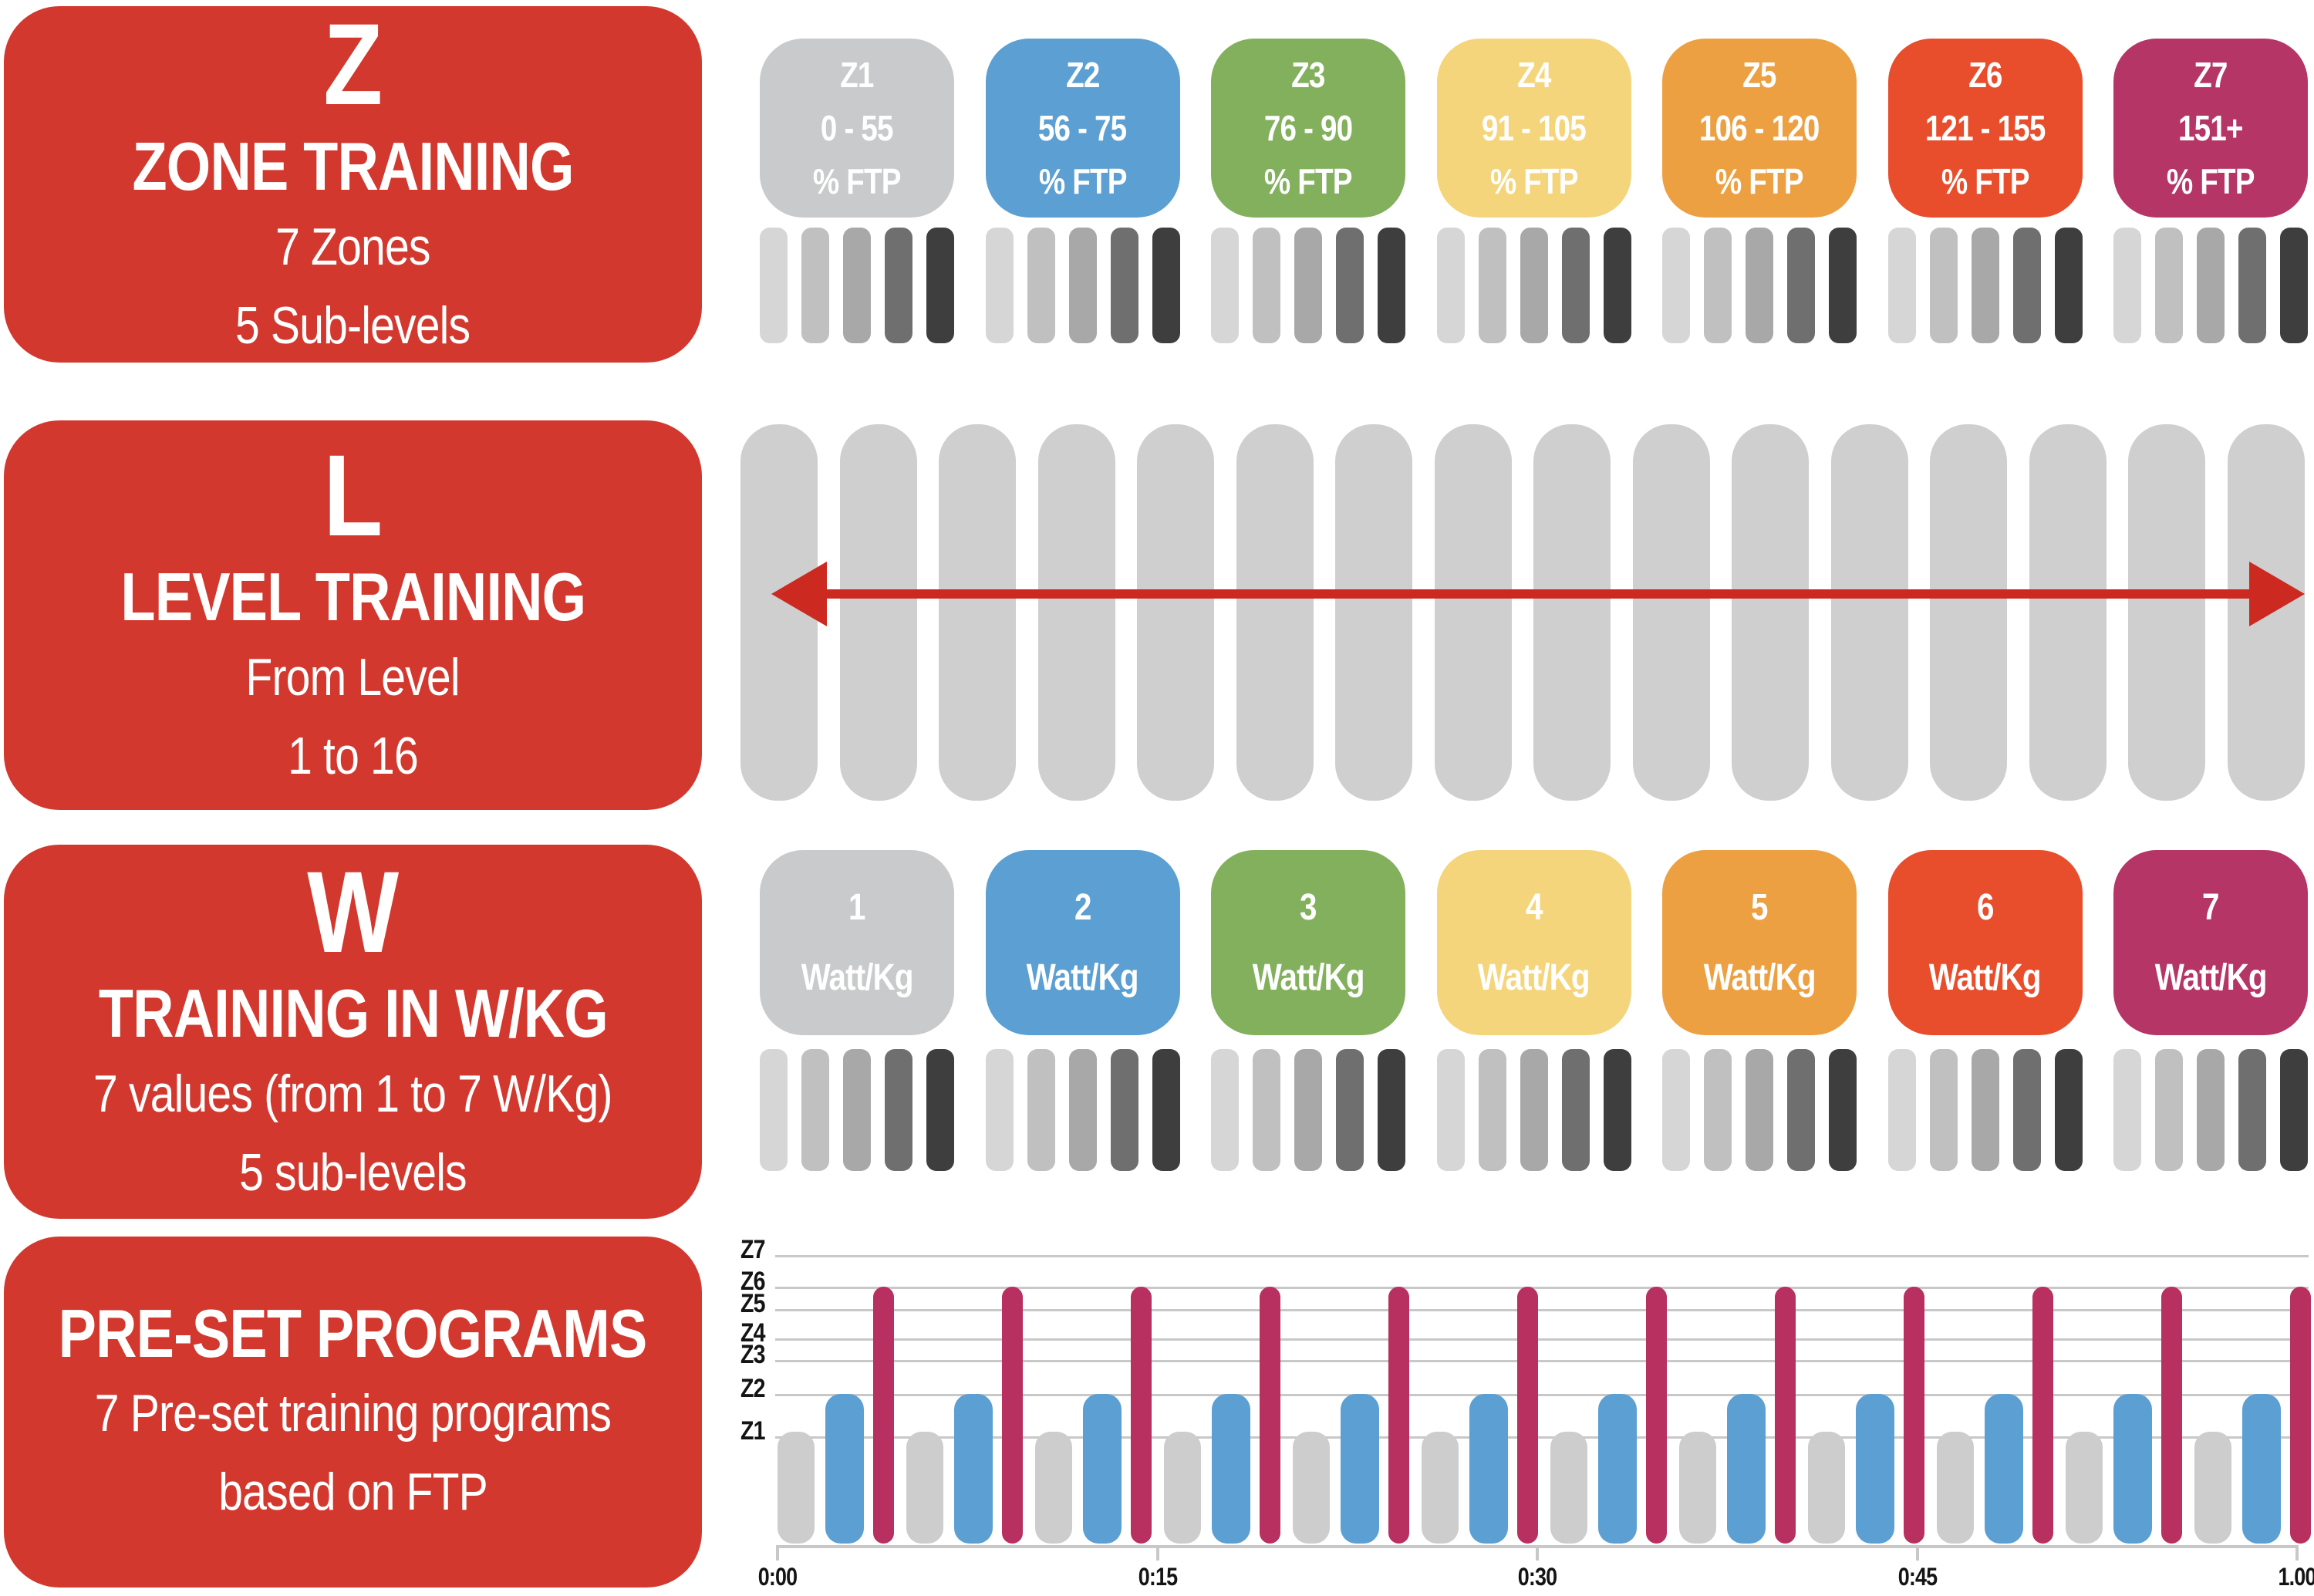 The height and width of the screenshot is (1596, 2314). I want to click on chart-bar-z1-rep5, so click(1311, 1488).